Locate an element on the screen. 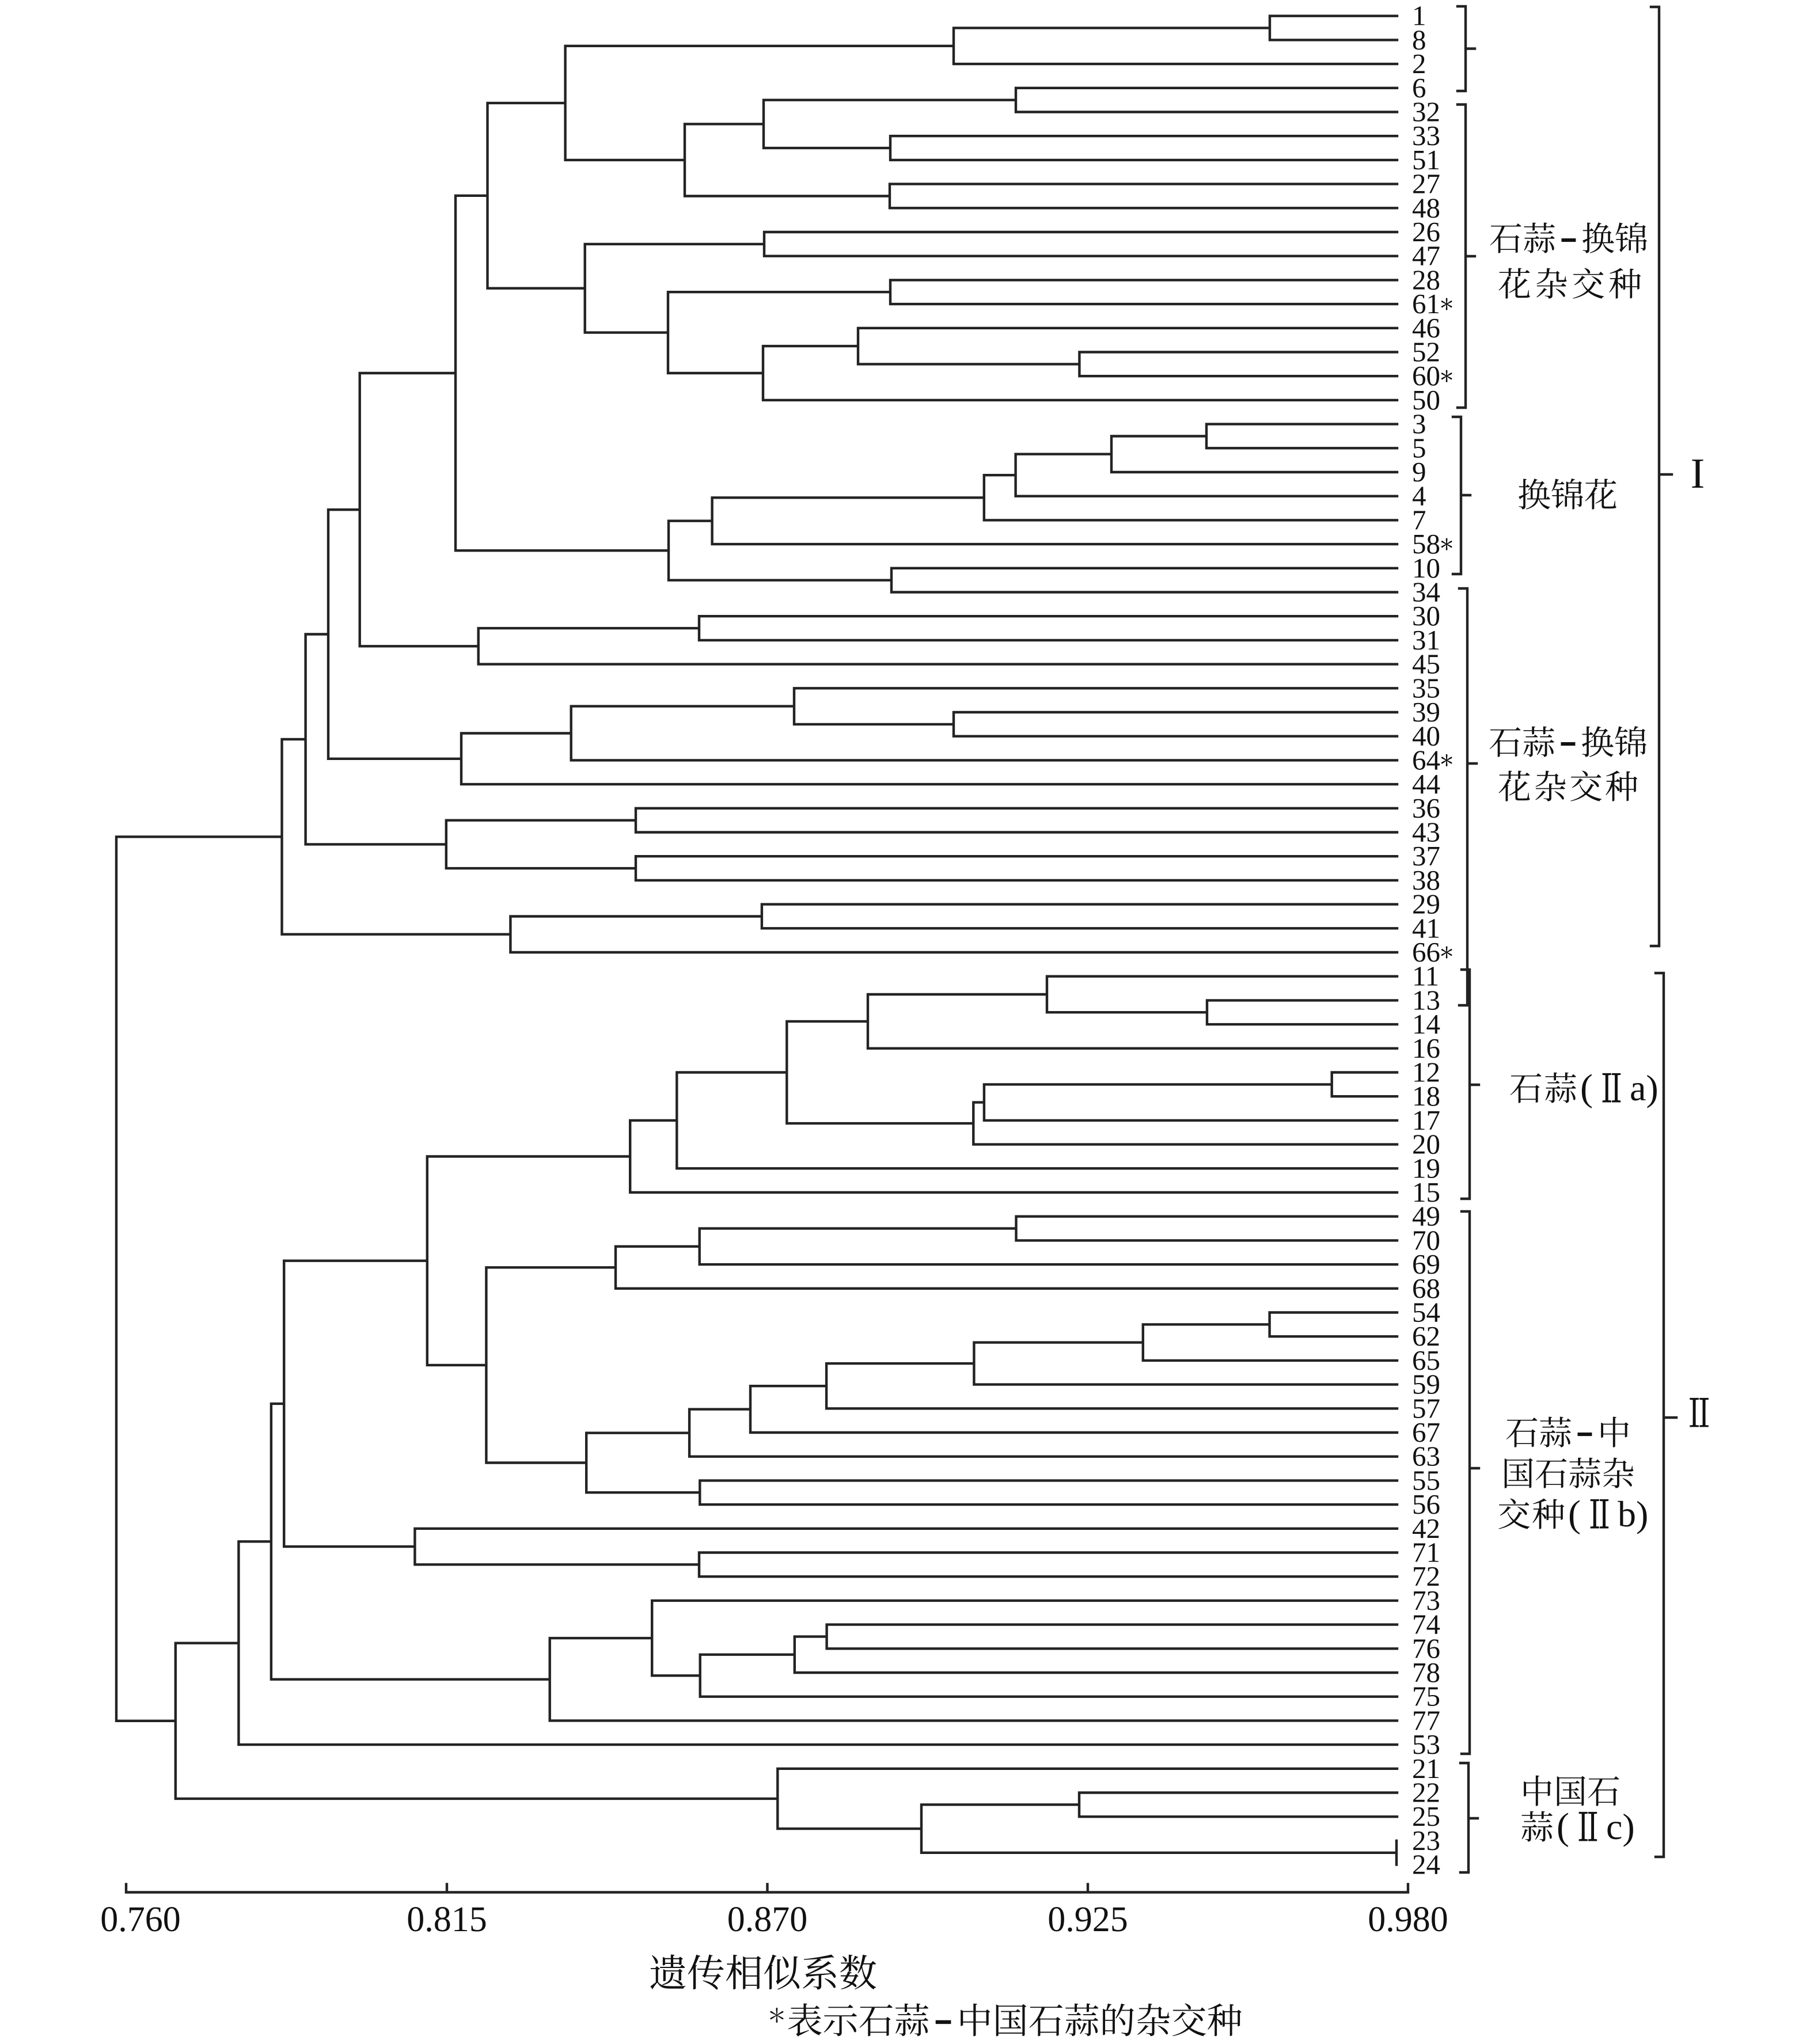 This screenshot has width=1814, height=2044. svg-text: 54 is located at coordinates (1426, 1312).